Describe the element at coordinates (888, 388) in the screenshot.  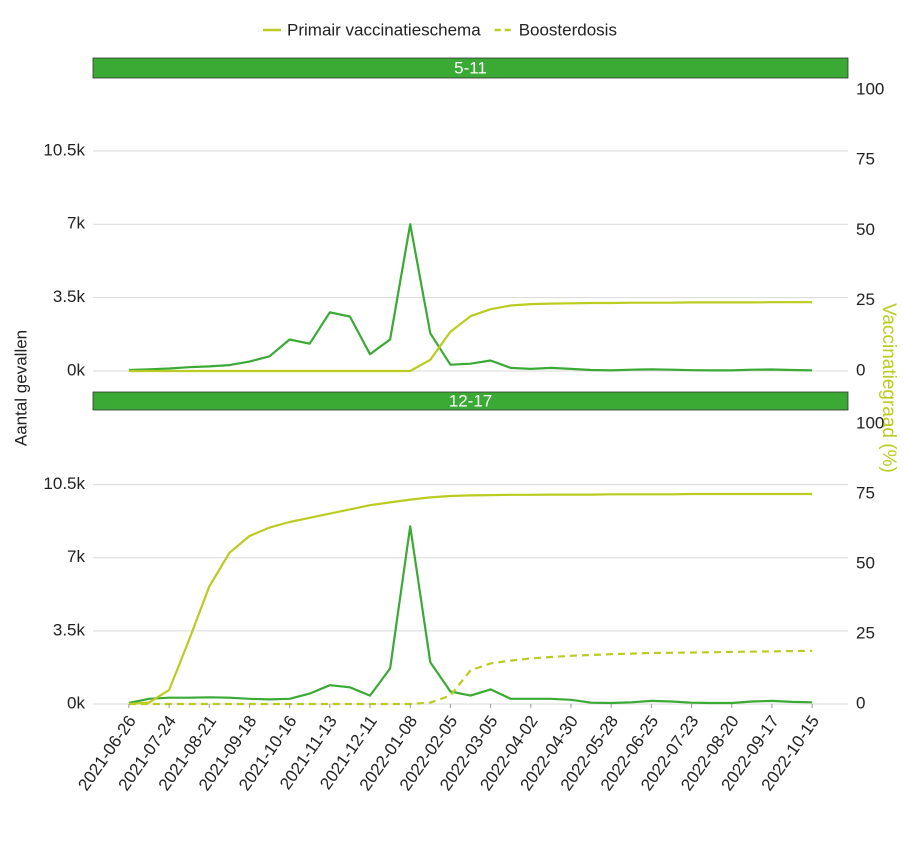
I see `y2-axis-label: Vaccinatiegraad (%)` at that location.